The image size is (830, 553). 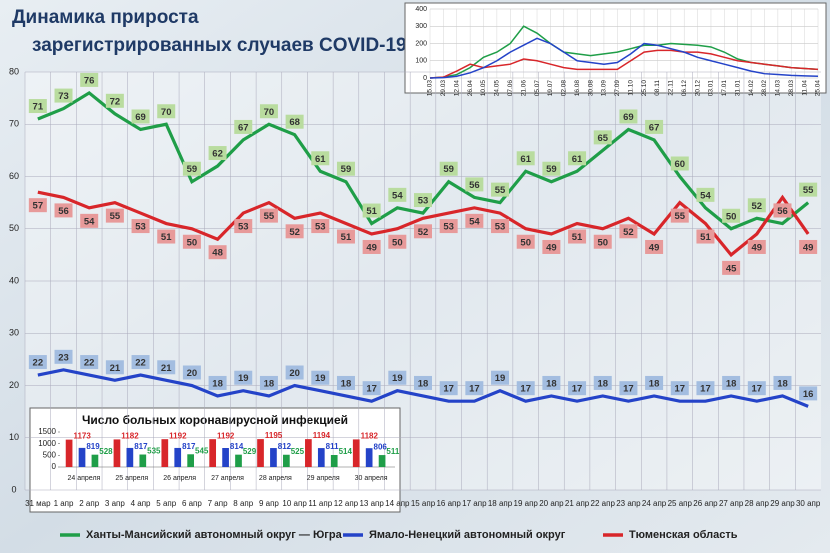 I want to click on bar-value-label: 1194, so click(x=322, y=435).